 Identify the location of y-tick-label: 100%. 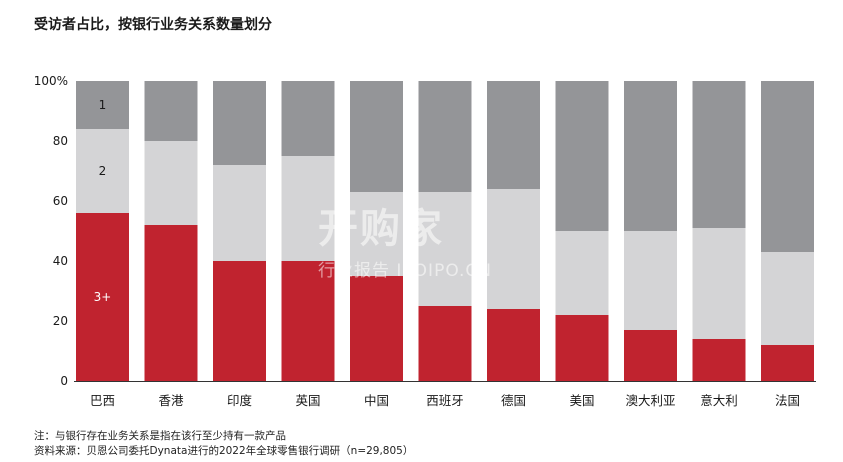
(51, 81).